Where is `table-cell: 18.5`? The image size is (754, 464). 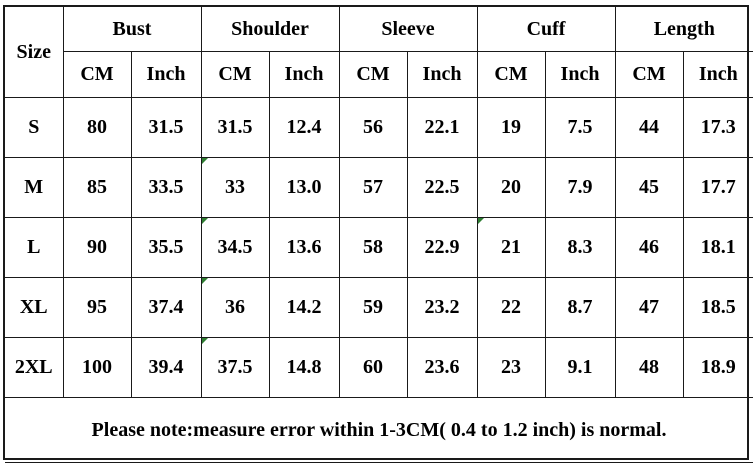 table-cell: 18.5 is located at coordinates (718, 307).